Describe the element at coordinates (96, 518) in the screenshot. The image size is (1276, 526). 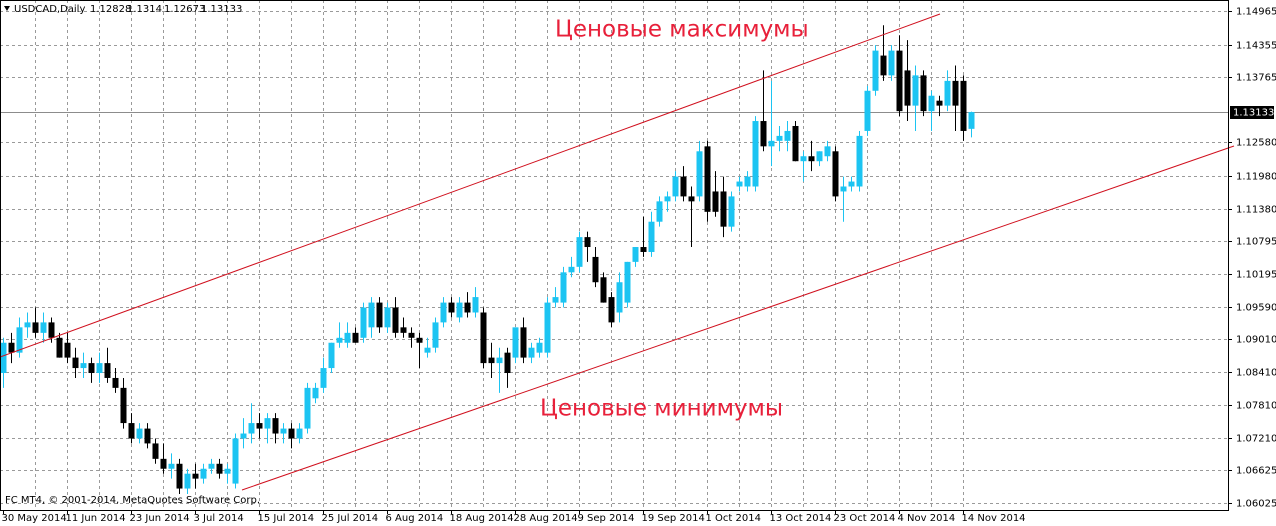
I see `x-tick-label: 11 Jun 2014` at that location.